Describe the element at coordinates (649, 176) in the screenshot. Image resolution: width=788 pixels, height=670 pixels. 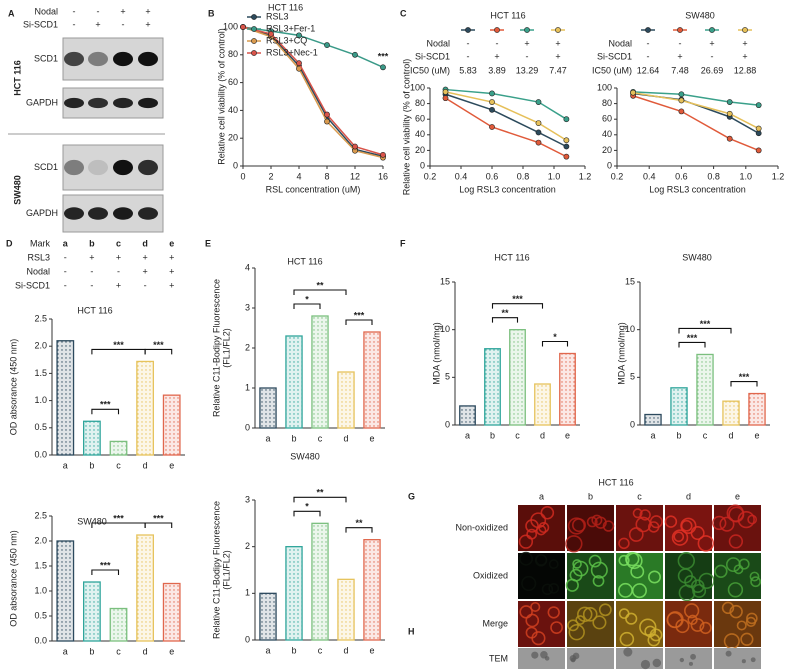
I see `x-tick-label: 0.4` at that location.